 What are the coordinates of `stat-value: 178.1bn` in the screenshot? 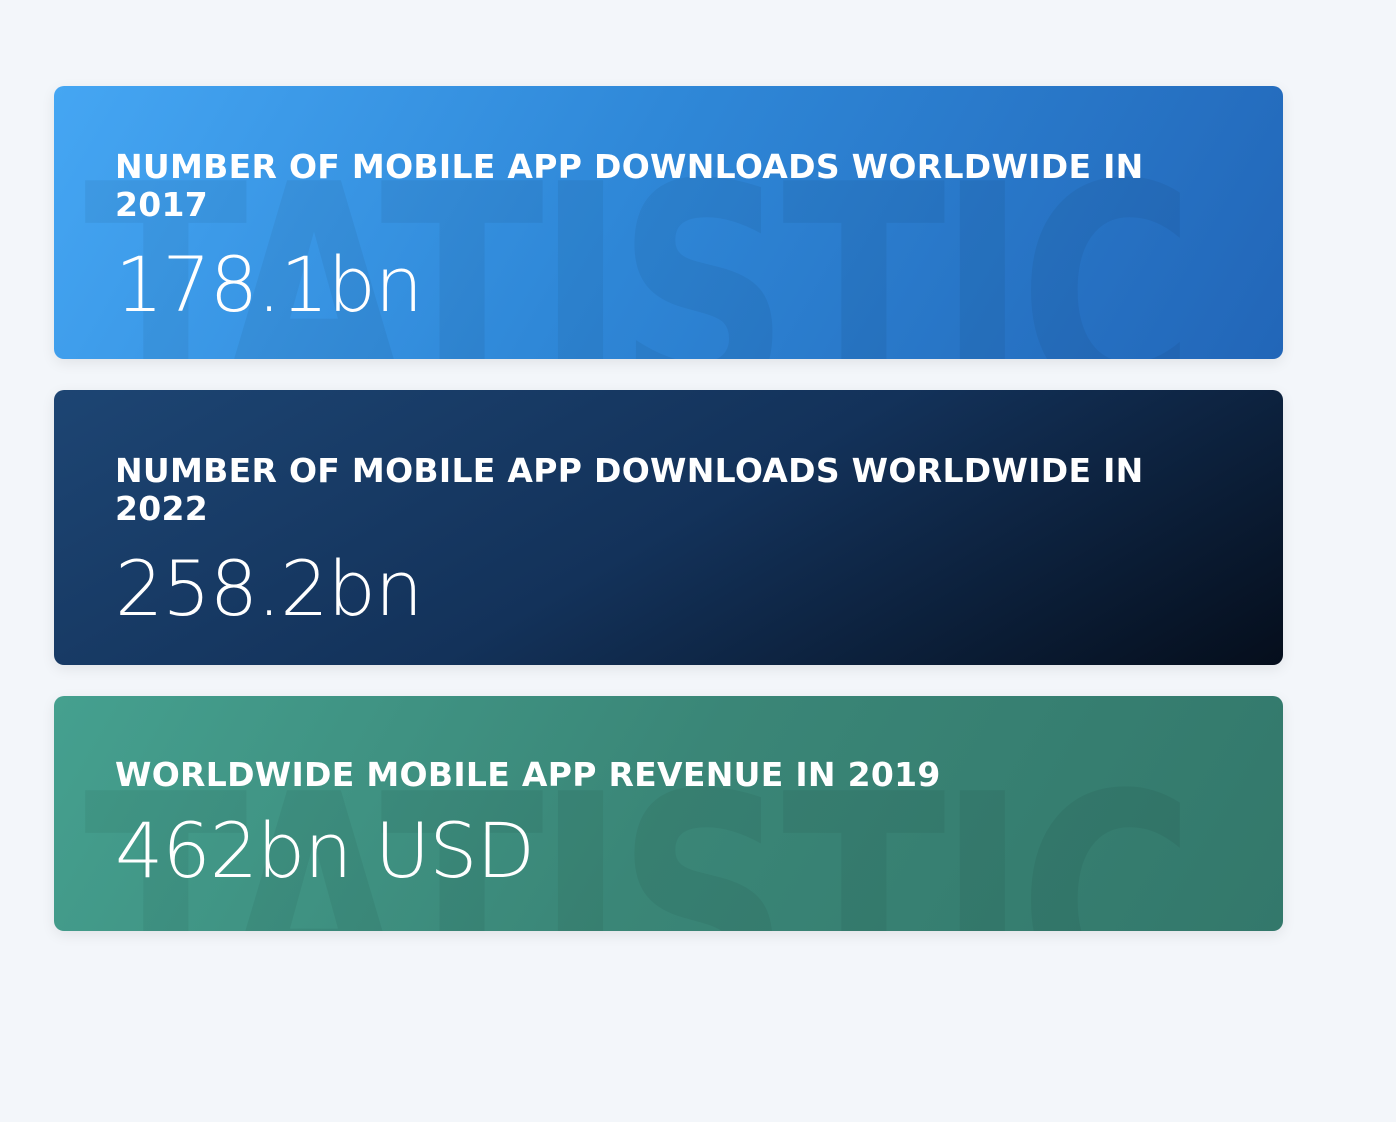 It's located at (269, 284).